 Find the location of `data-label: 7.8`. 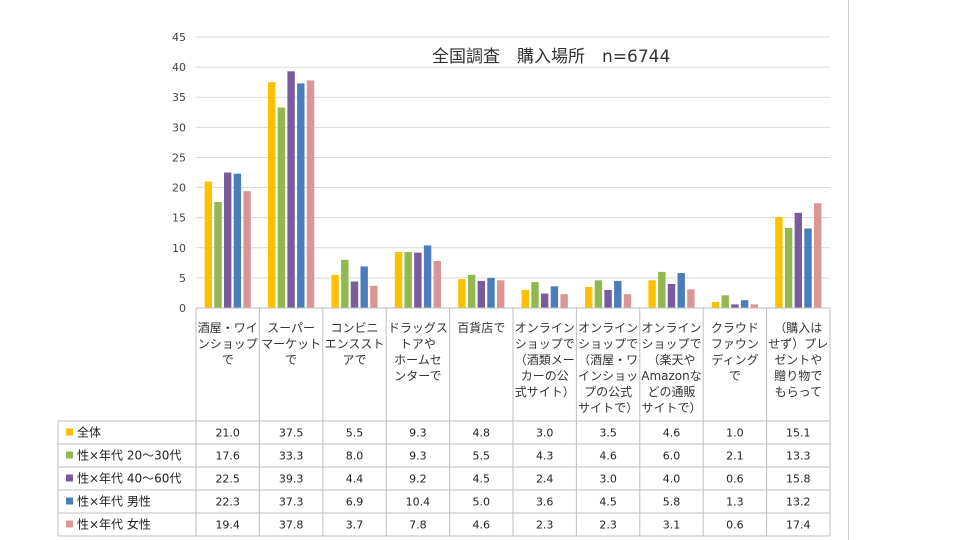

data-label: 7.8 is located at coordinates (418, 525).